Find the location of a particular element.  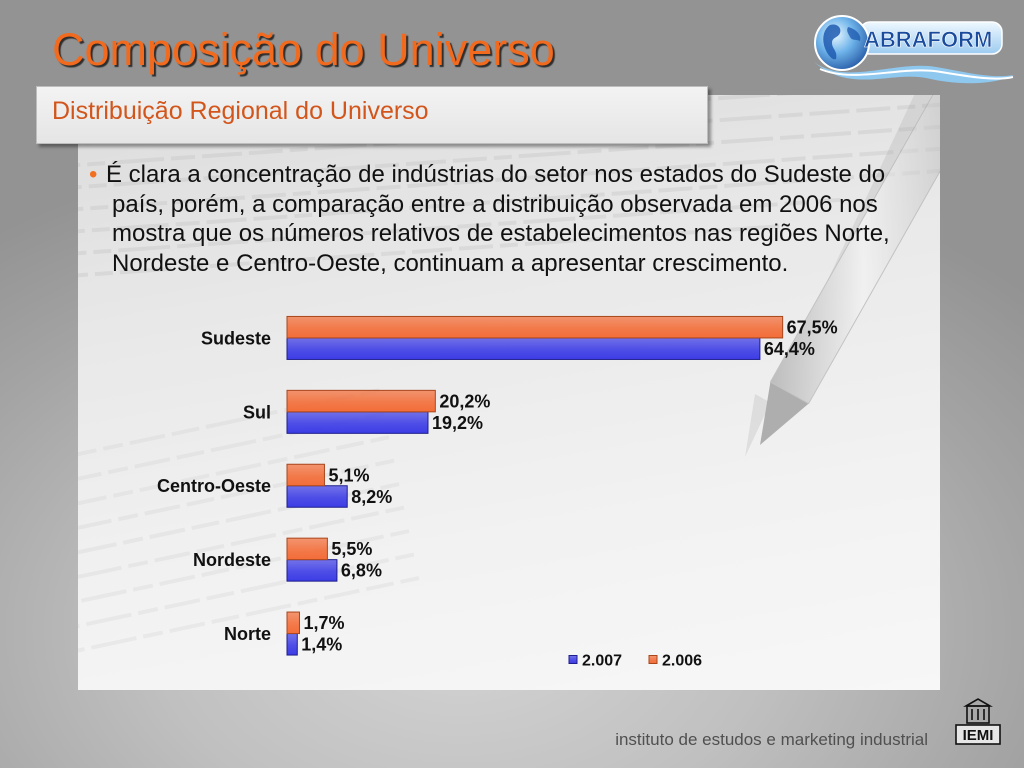

category-label: Centro-Oeste is located at coordinates (214, 486).